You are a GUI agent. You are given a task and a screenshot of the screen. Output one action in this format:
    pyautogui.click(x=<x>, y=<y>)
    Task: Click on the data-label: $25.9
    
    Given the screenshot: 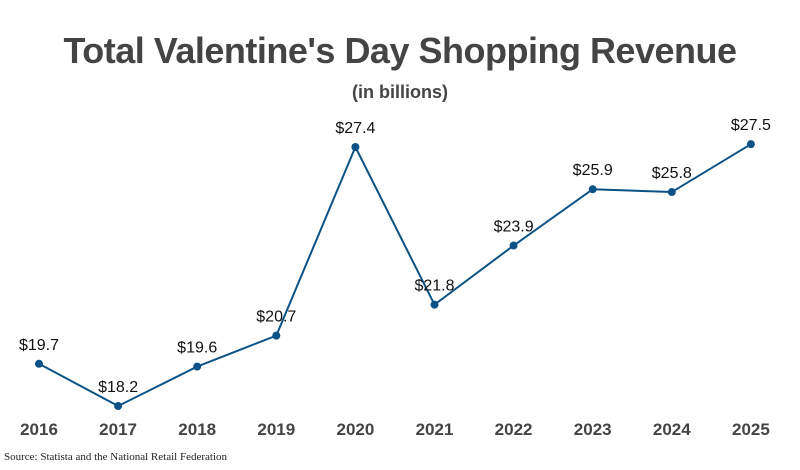 What is the action you would take?
    pyautogui.click(x=593, y=170)
    